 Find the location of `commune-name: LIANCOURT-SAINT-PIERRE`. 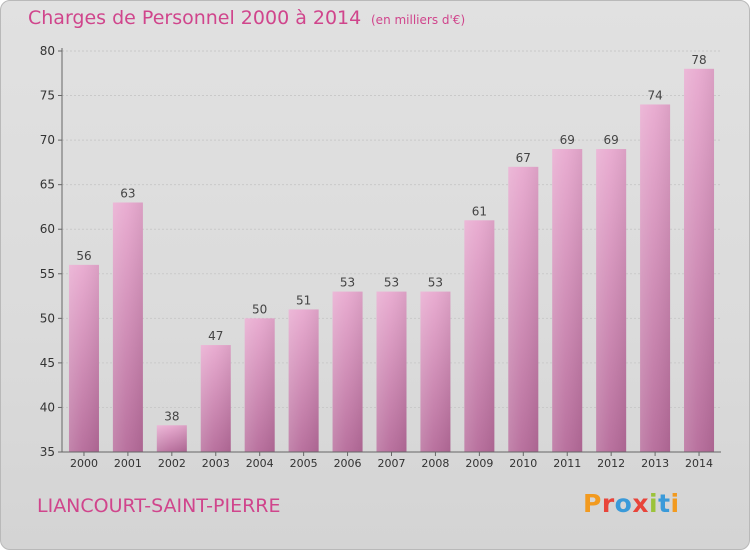

commune-name: LIANCOURT-SAINT-PIERRE is located at coordinates (159, 506).